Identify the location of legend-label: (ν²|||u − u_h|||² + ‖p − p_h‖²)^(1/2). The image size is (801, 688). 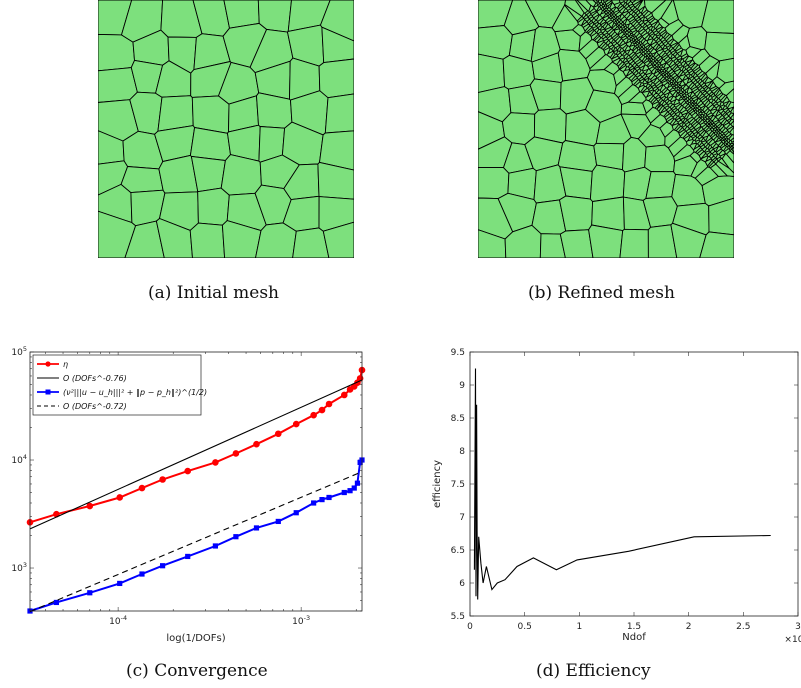
(135, 392).